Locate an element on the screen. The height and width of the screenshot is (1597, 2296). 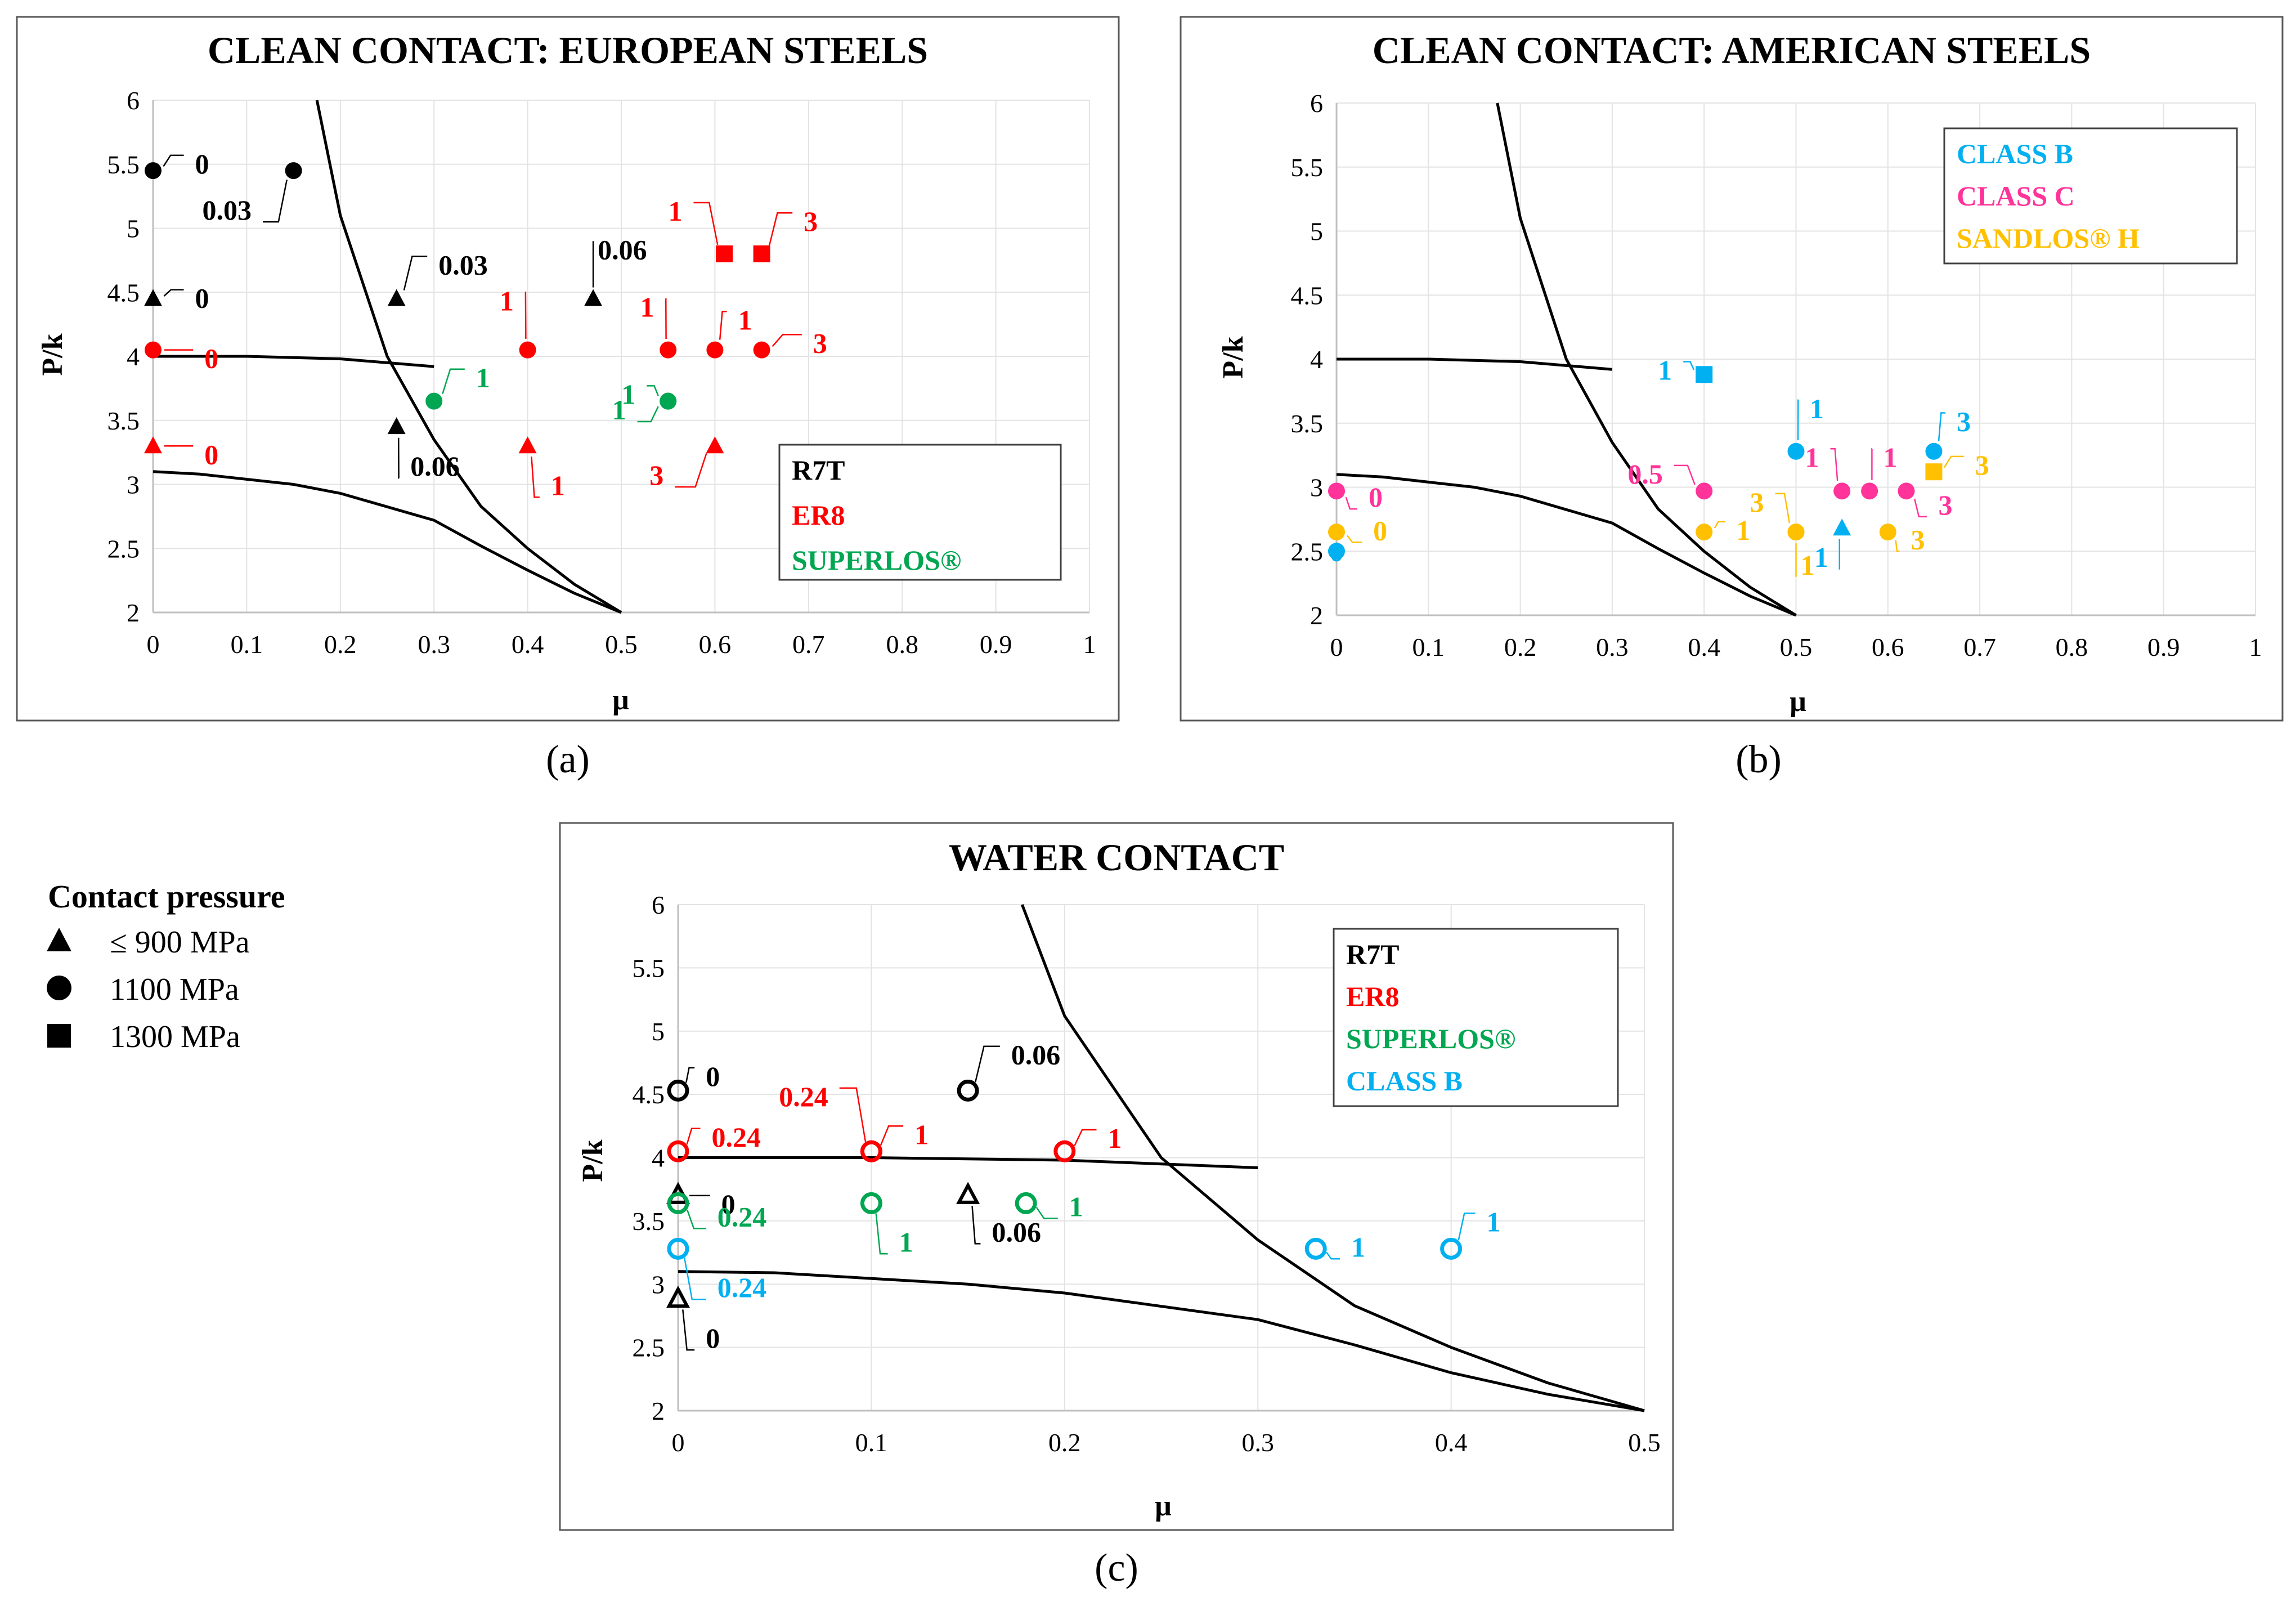
panel-a-caption: (a) is located at coordinates (568, 759).